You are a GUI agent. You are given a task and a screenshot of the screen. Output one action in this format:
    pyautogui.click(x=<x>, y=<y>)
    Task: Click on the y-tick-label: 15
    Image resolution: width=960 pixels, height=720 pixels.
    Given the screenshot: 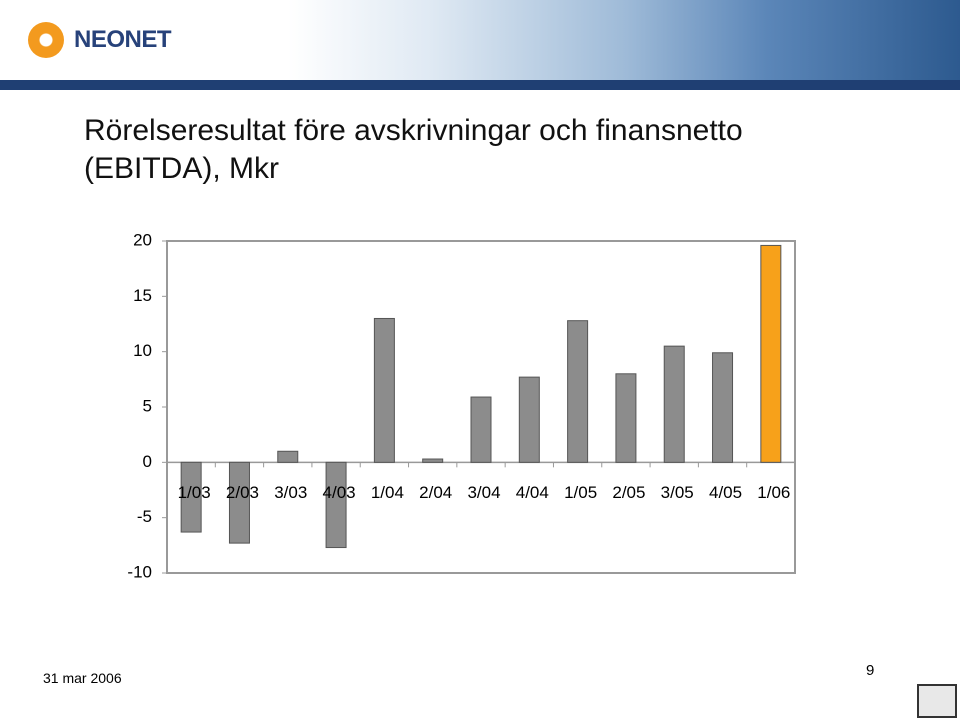 What is the action you would take?
    pyautogui.click(x=142, y=295)
    